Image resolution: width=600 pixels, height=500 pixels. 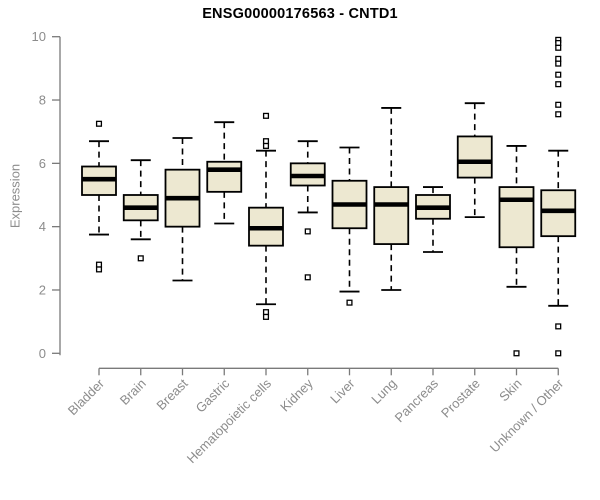 What do you see at coordinates (140, 210) in the screenshot?
I see `boxplot-brain` at bounding box center [140, 210].